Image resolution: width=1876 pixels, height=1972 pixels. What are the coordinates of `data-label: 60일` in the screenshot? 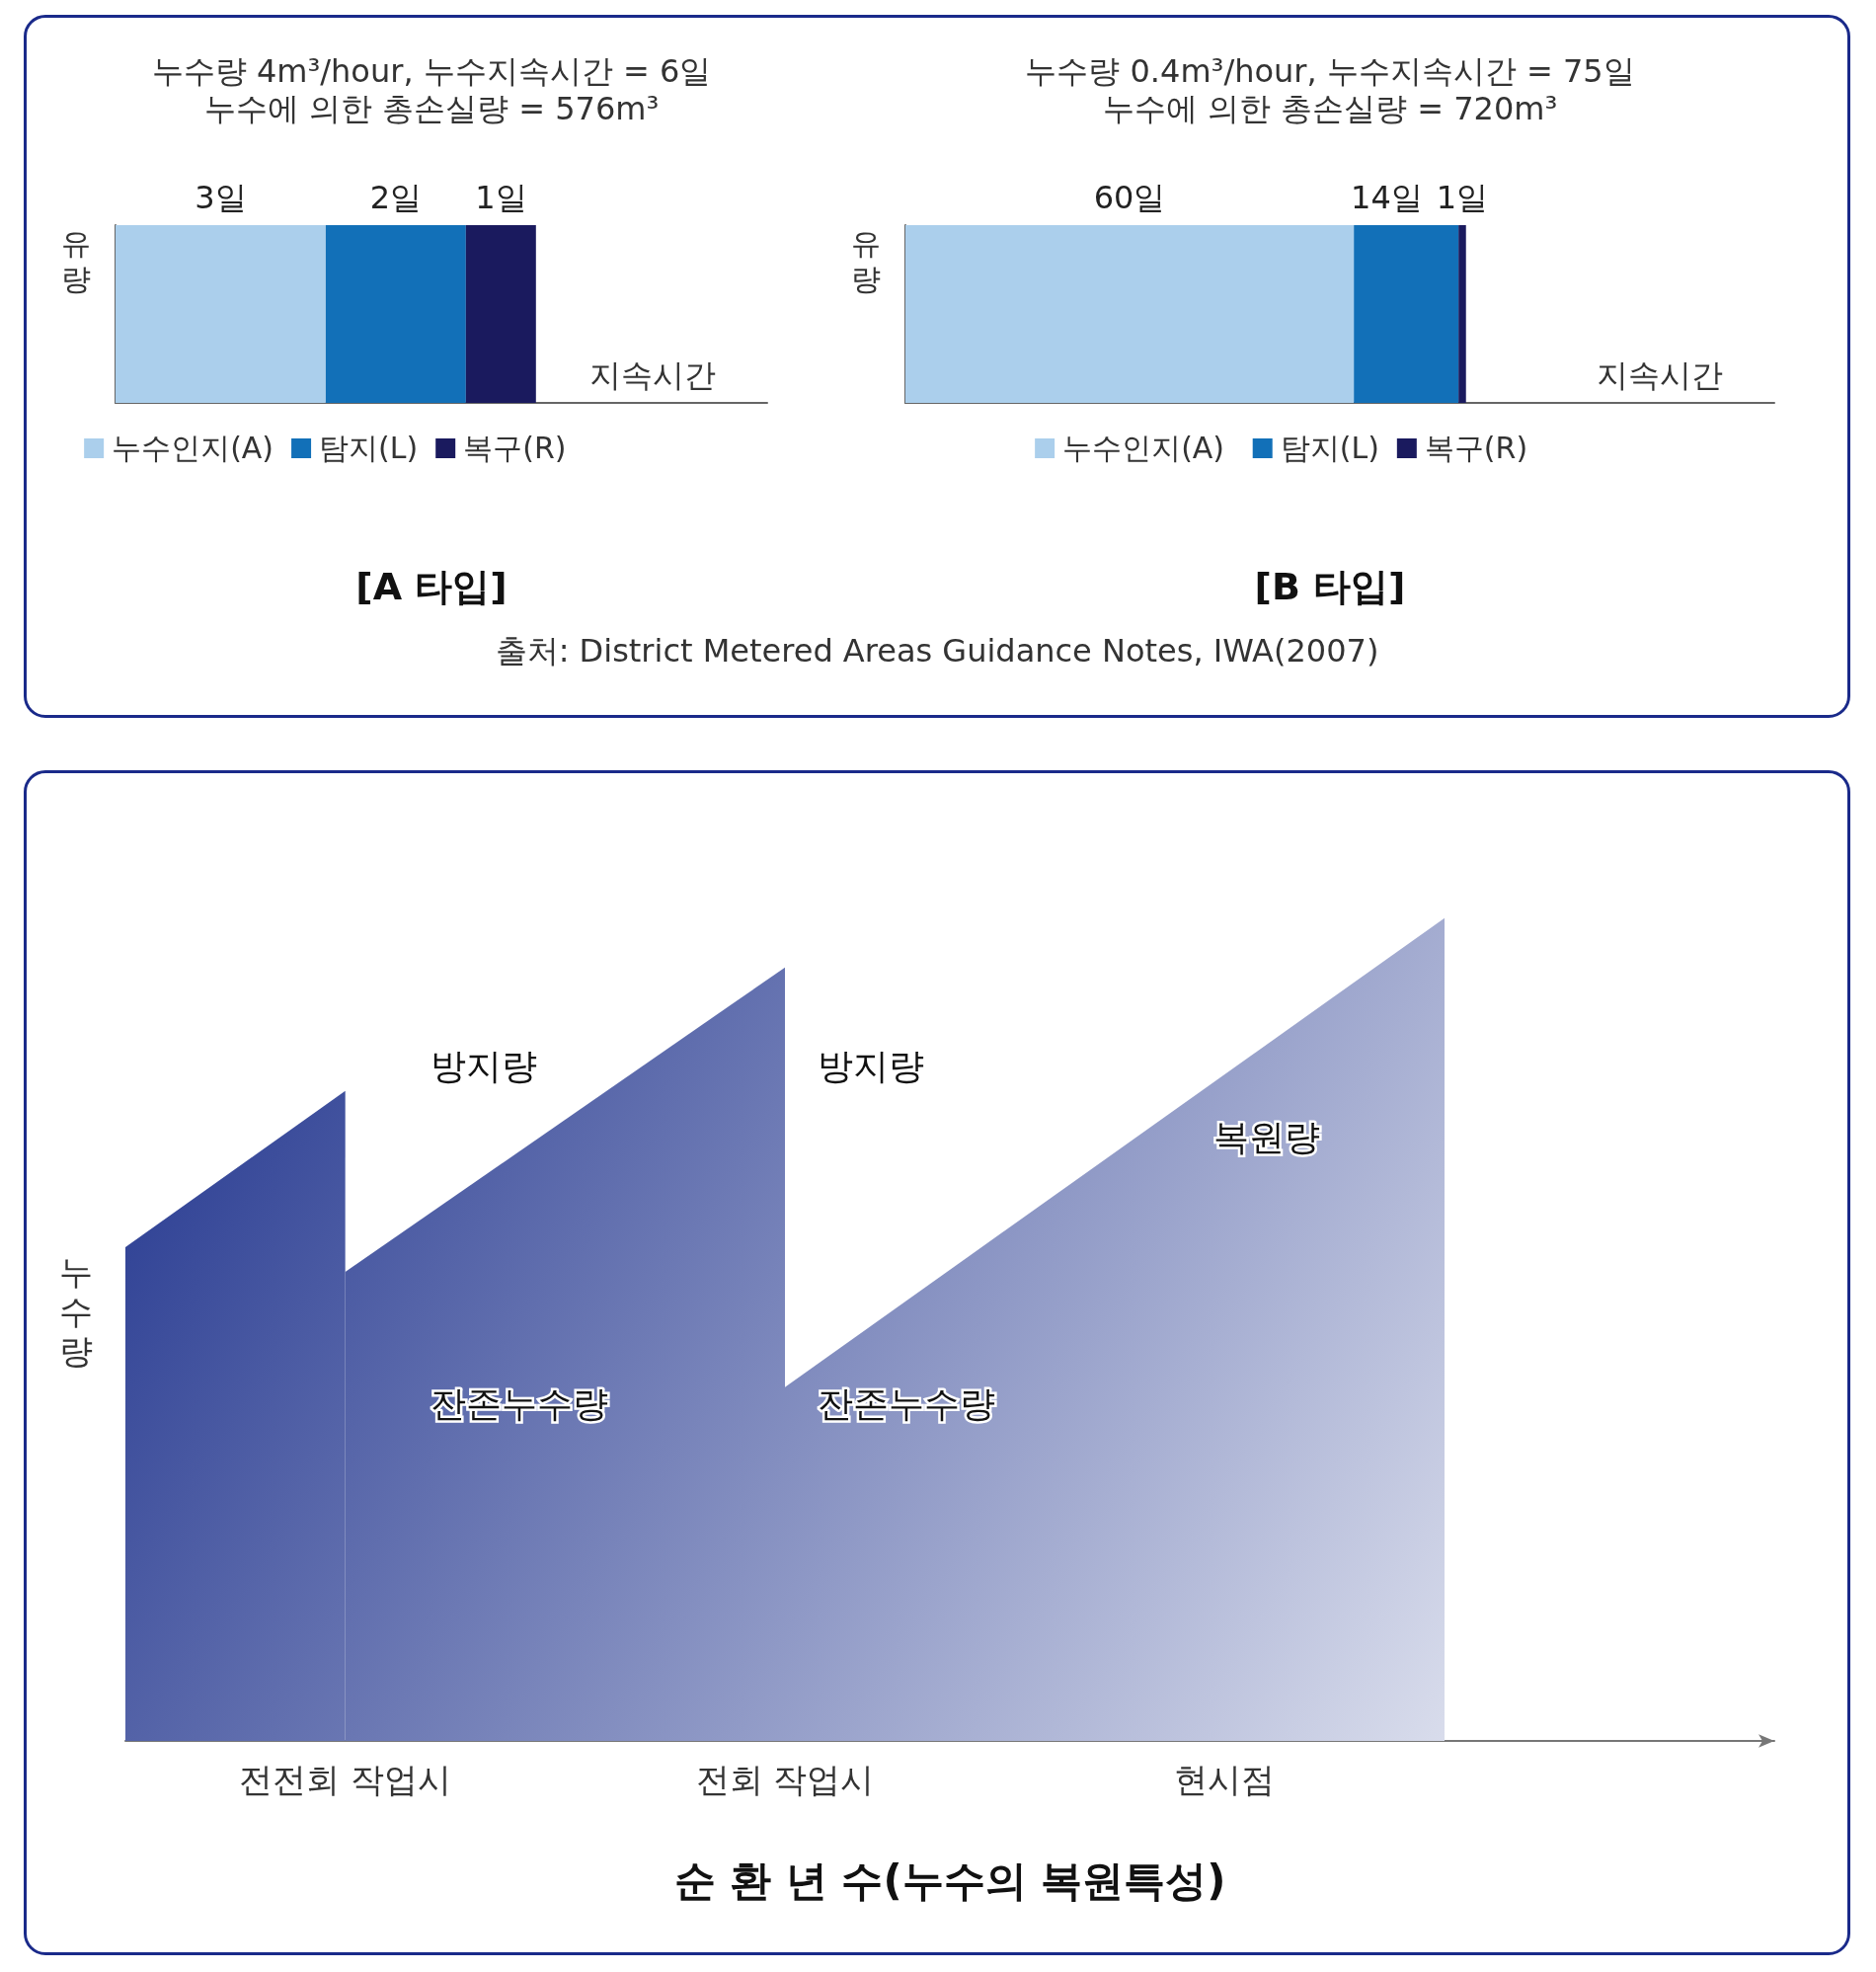 It's located at (1130, 198).